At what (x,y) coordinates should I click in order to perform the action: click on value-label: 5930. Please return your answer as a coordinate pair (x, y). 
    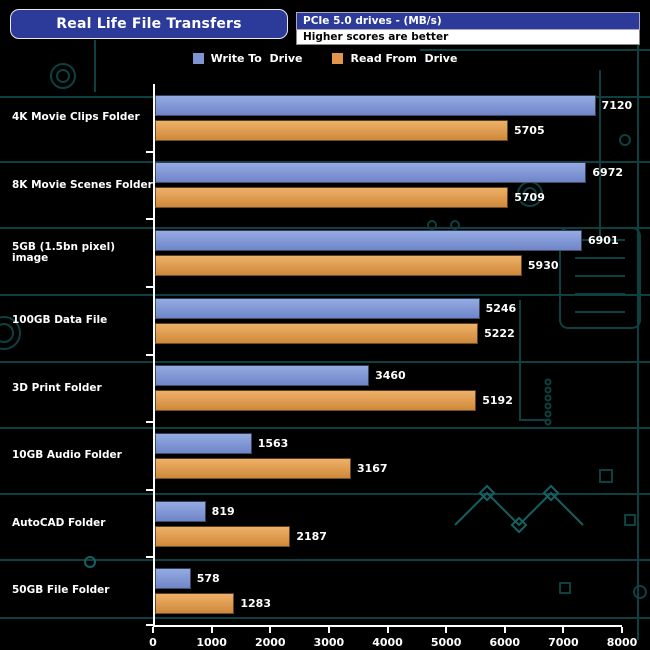
    Looking at the image, I should click on (543, 266).